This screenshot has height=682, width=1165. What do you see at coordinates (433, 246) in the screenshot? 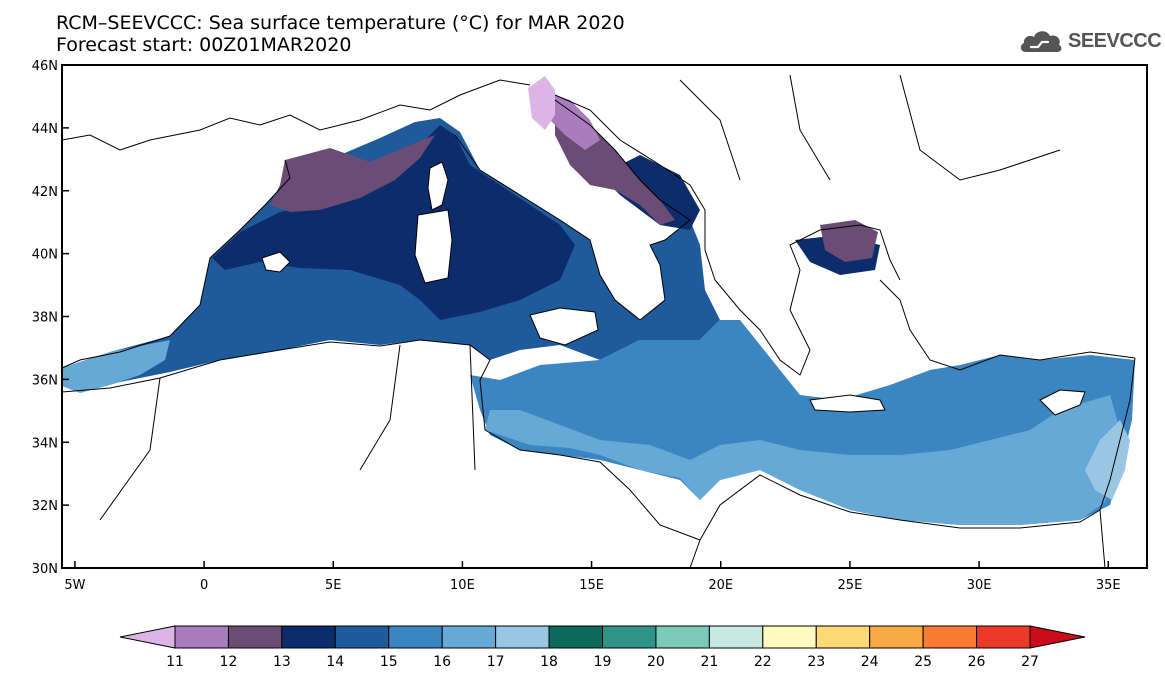
I see `island-sardinia` at bounding box center [433, 246].